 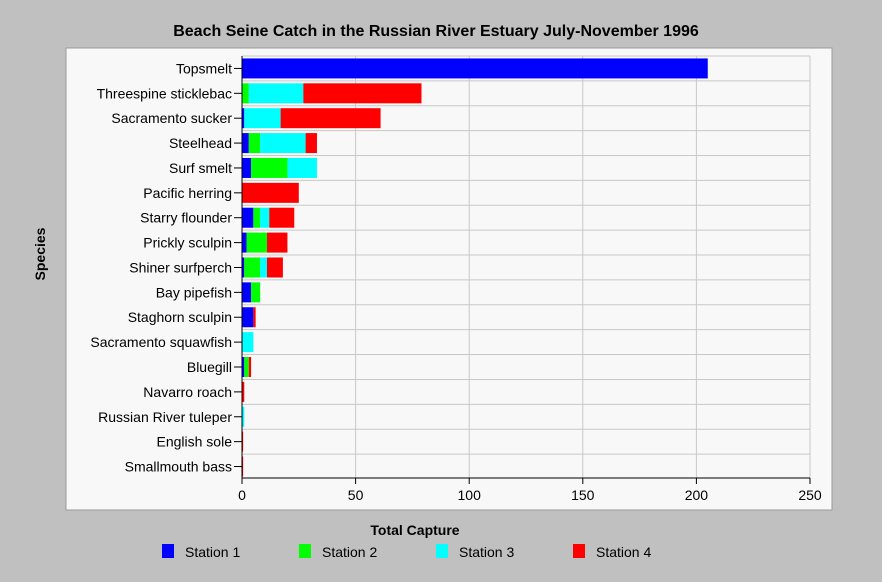 I want to click on x-tick-label: 50, so click(x=356, y=495).